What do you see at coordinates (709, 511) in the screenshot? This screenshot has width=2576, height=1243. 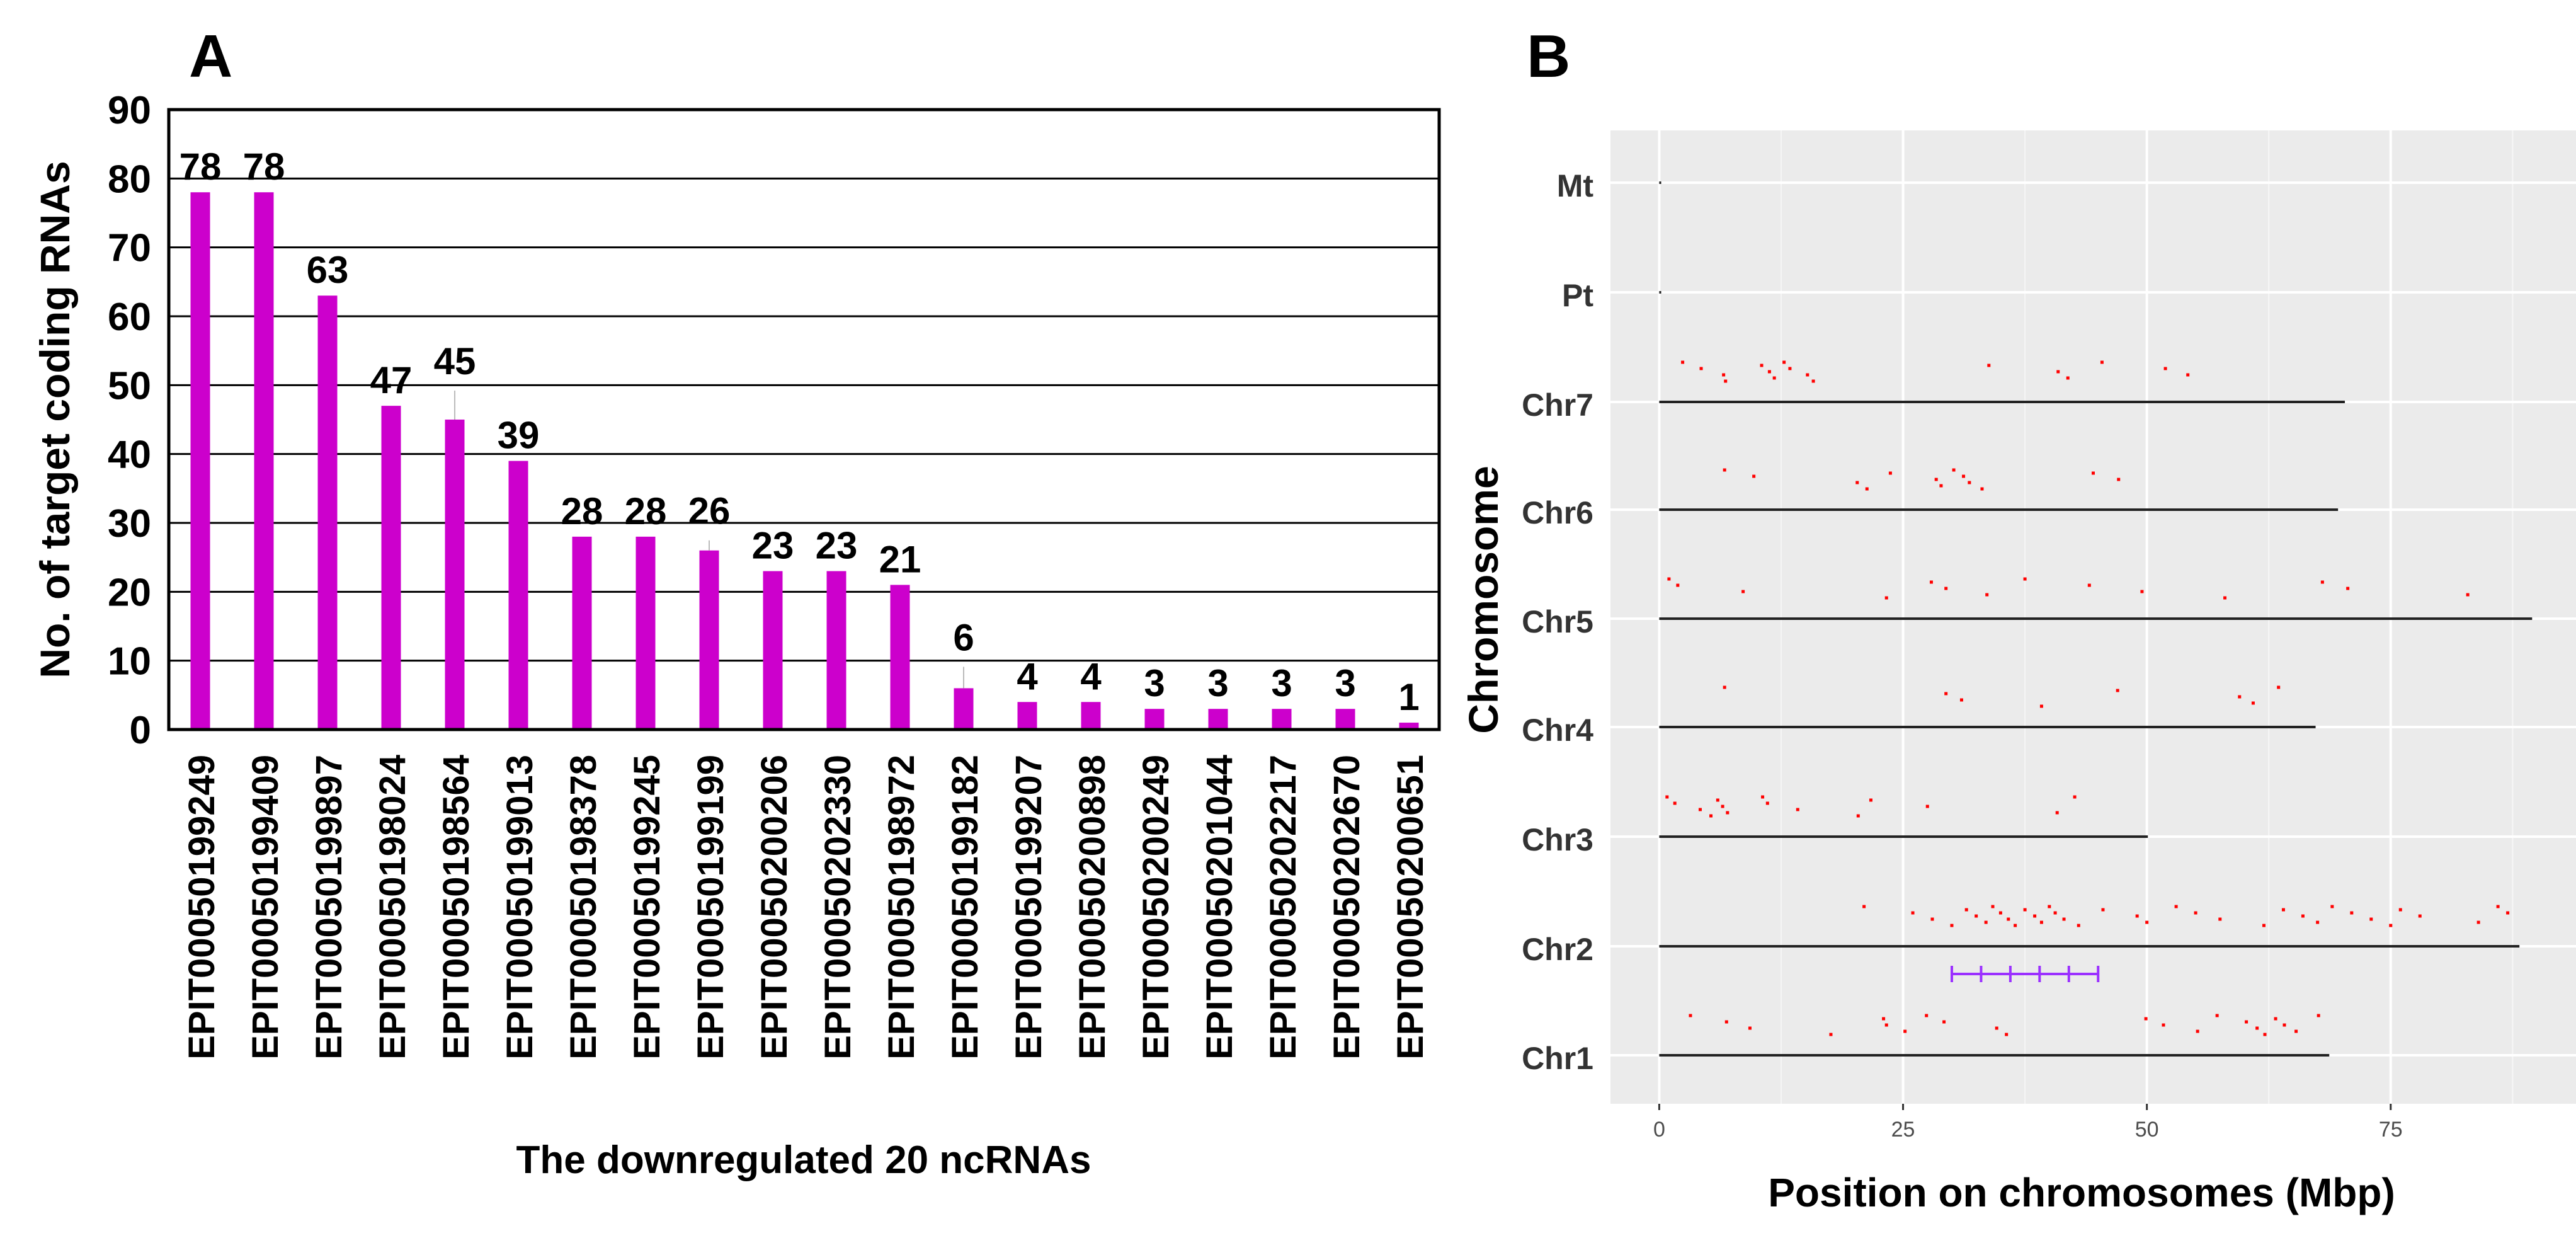 I see `bar-value-label: 26` at bounding box center [709, 511].